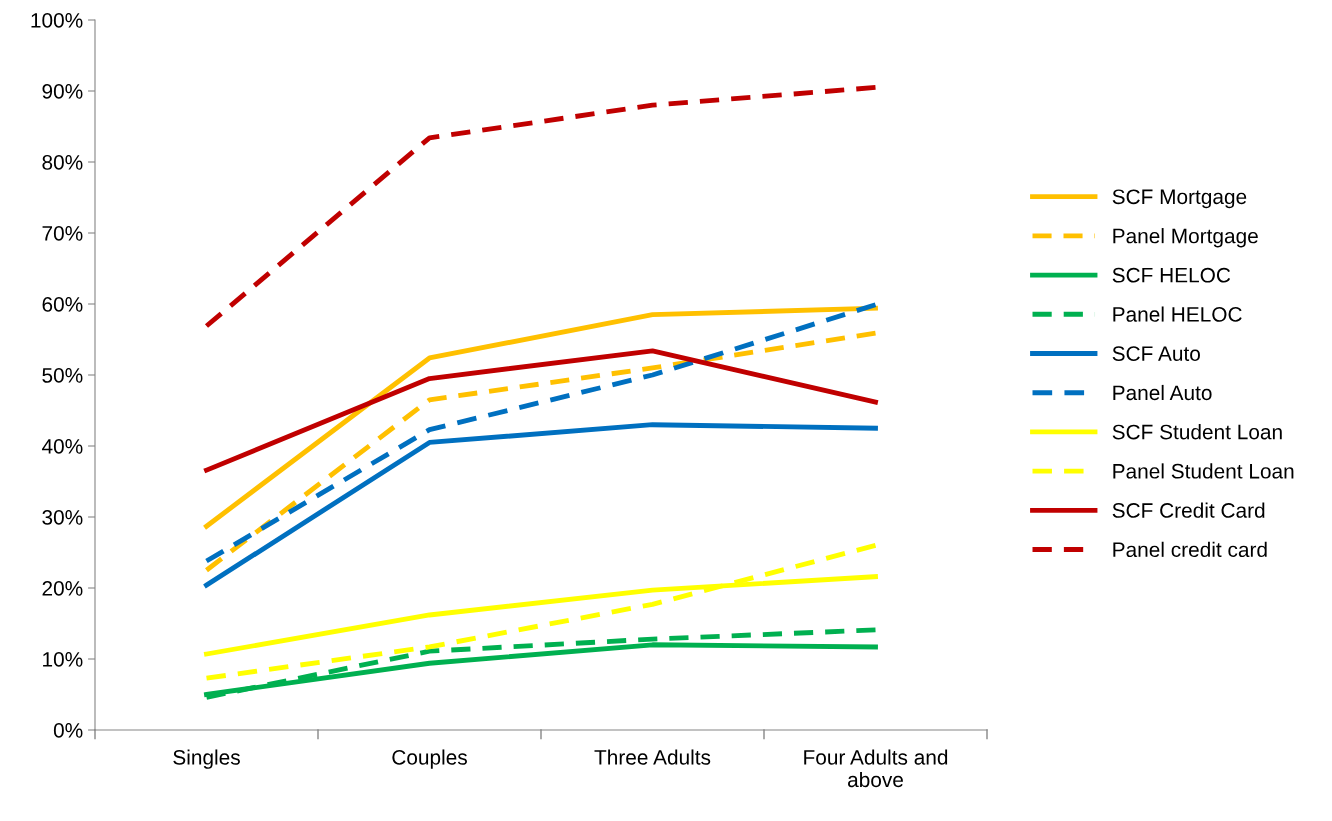  Describe the element at coordinates (62, 446) in the screenshot. I see `y-tick-label: 40%` at that location.